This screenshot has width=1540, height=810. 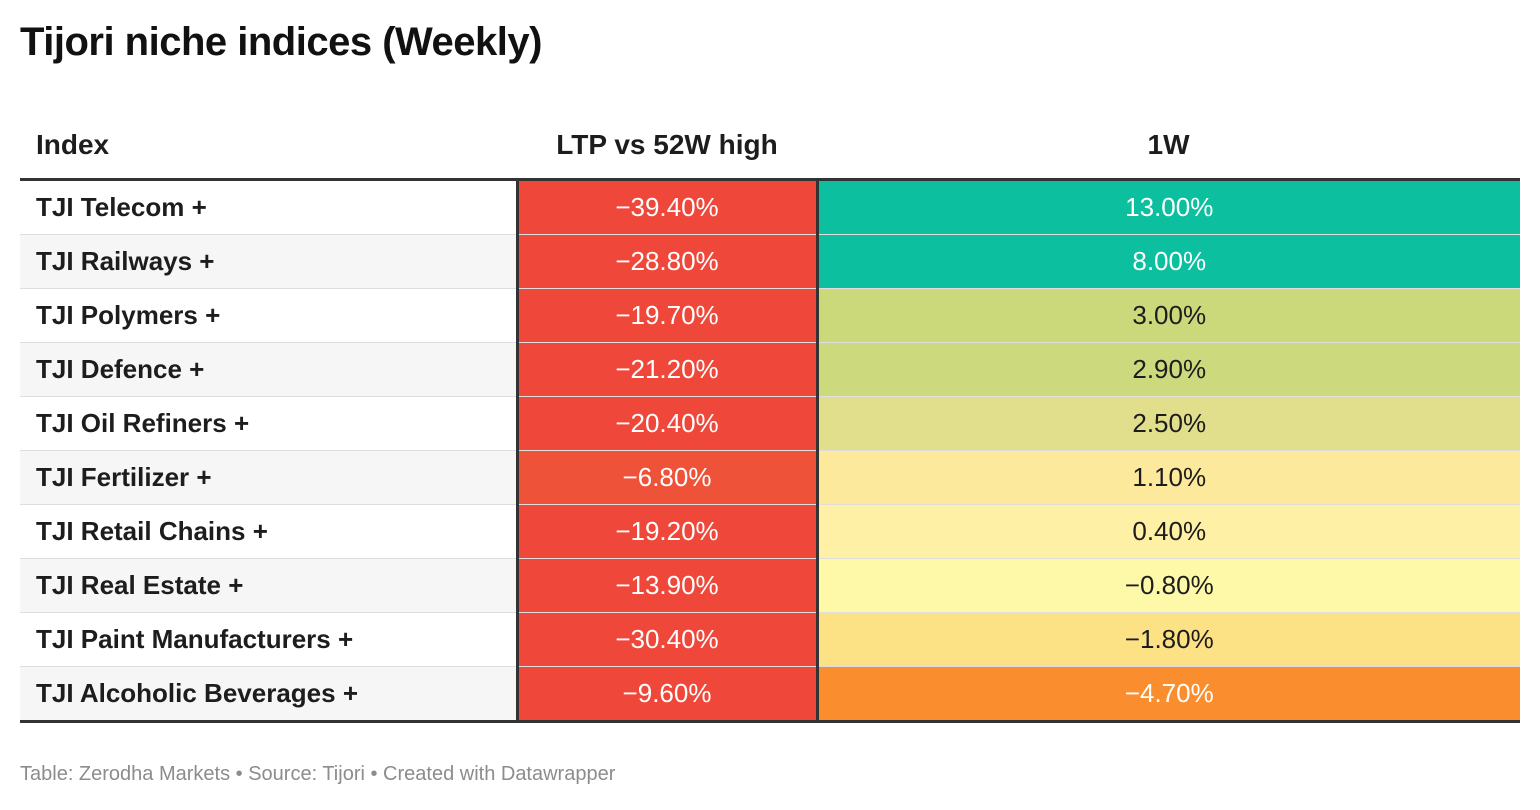 I want to click on index-name-cell: TJI Fertilizer +, so click(x=268, y=477).